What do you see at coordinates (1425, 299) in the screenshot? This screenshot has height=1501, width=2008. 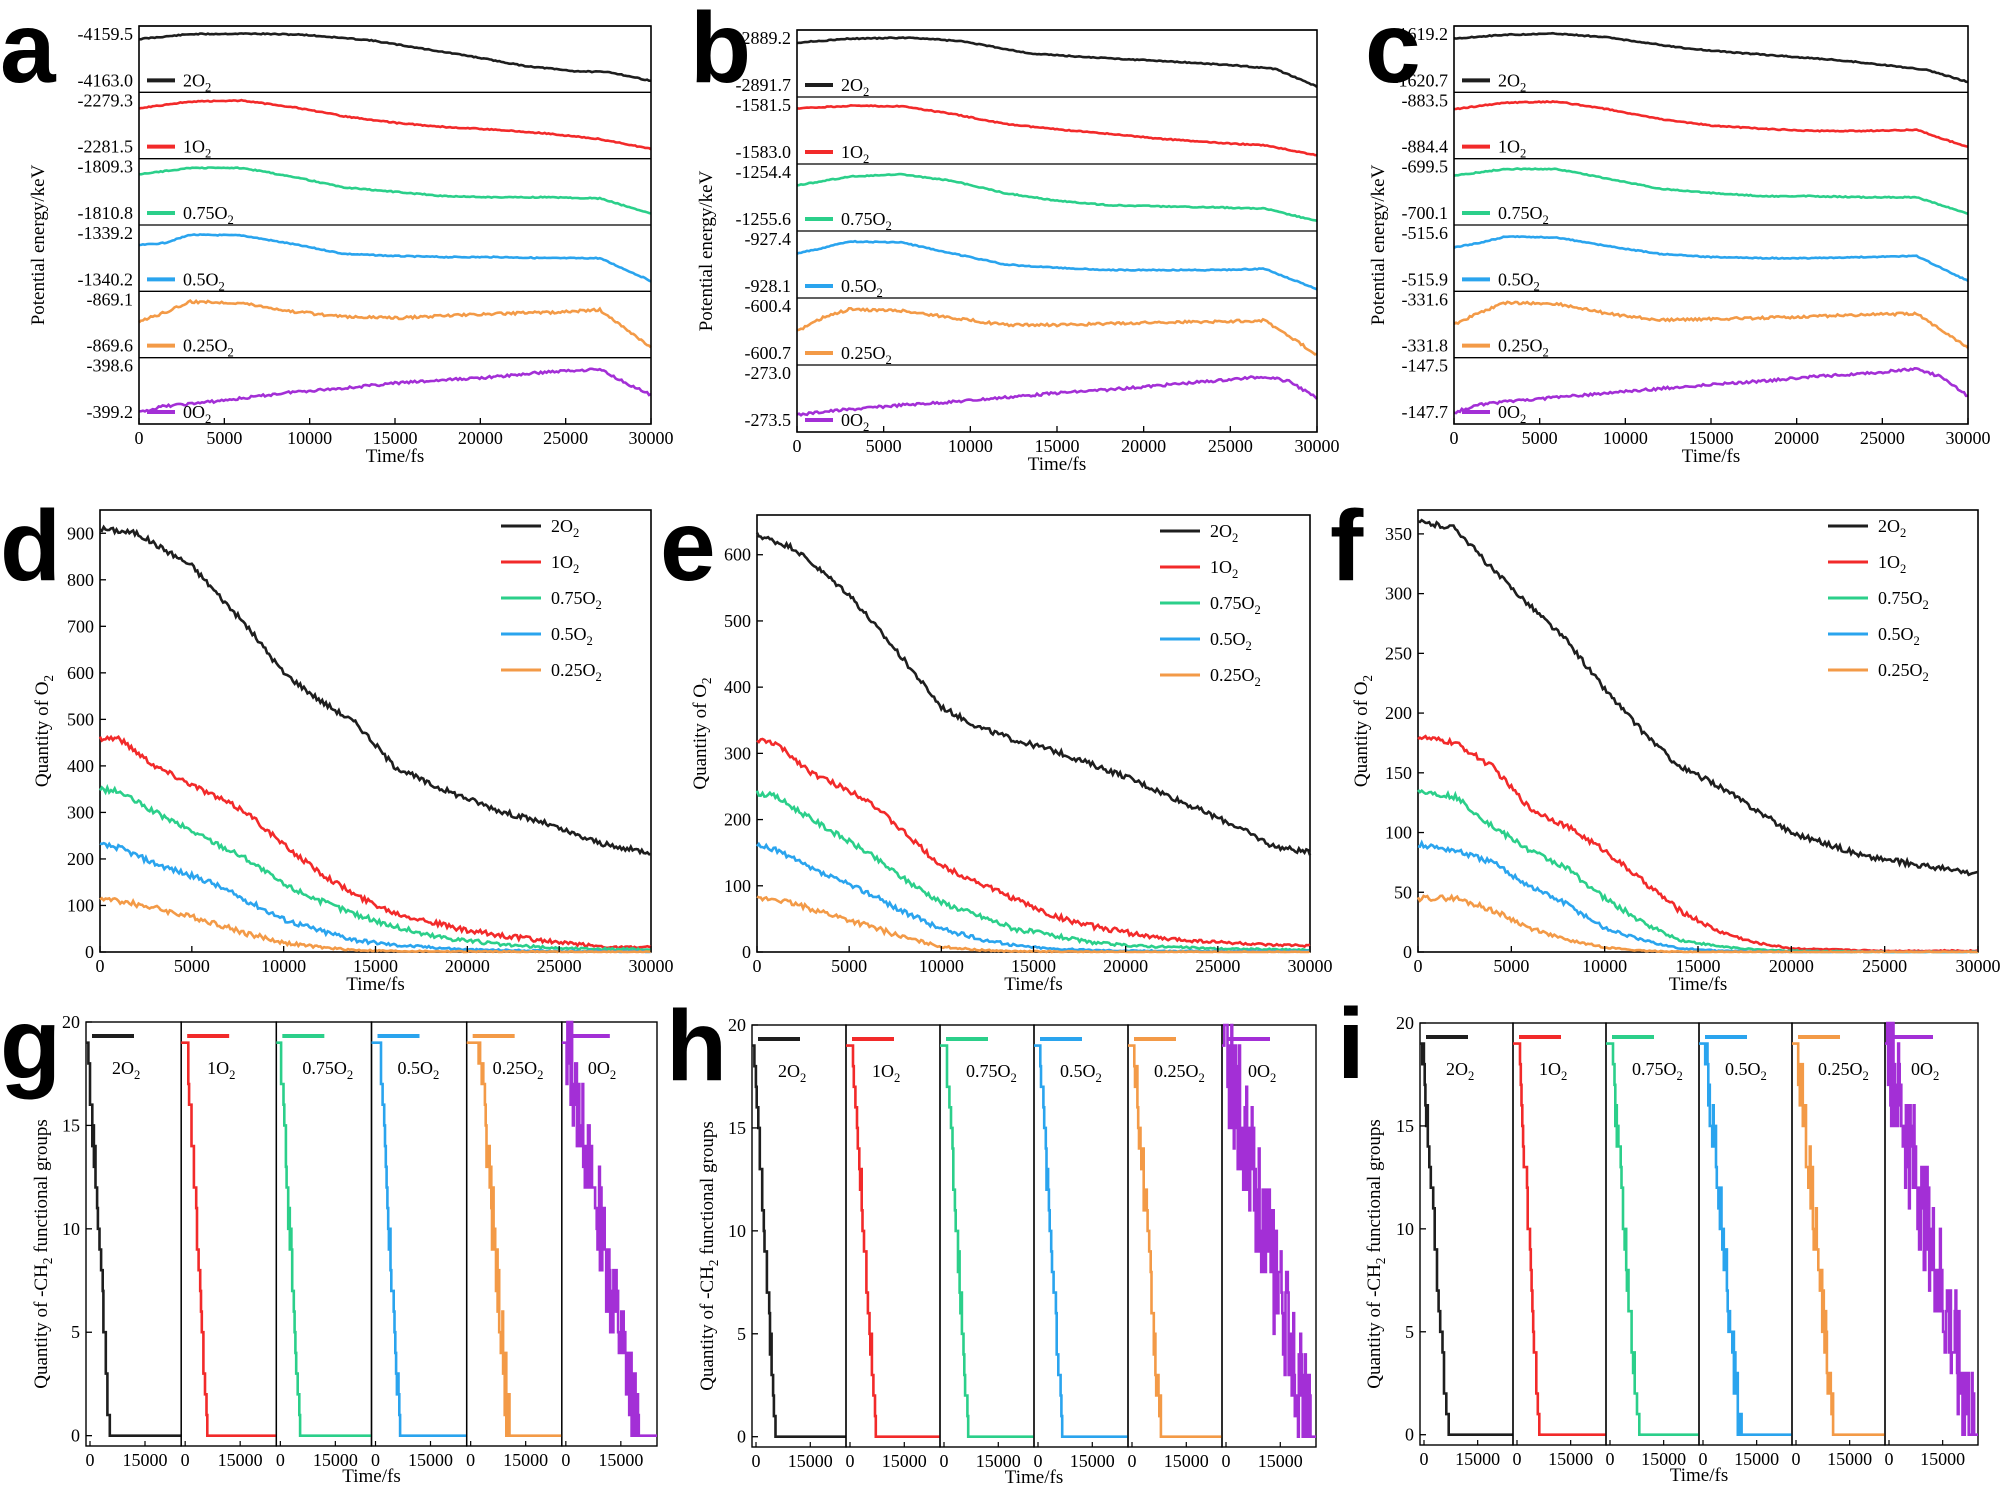 I see `y-tick-label: -331.6` at bounding box center [1425, 299].